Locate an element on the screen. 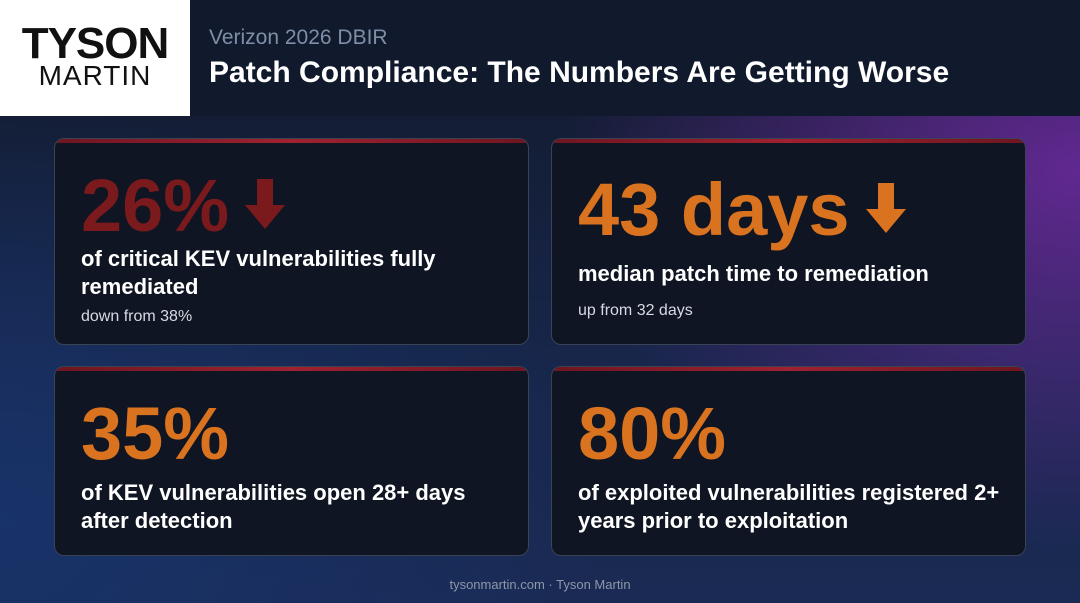 The height and width of the screenshot is (603, 1080). stat-value: 43 days is located at coordinates (714, 209).